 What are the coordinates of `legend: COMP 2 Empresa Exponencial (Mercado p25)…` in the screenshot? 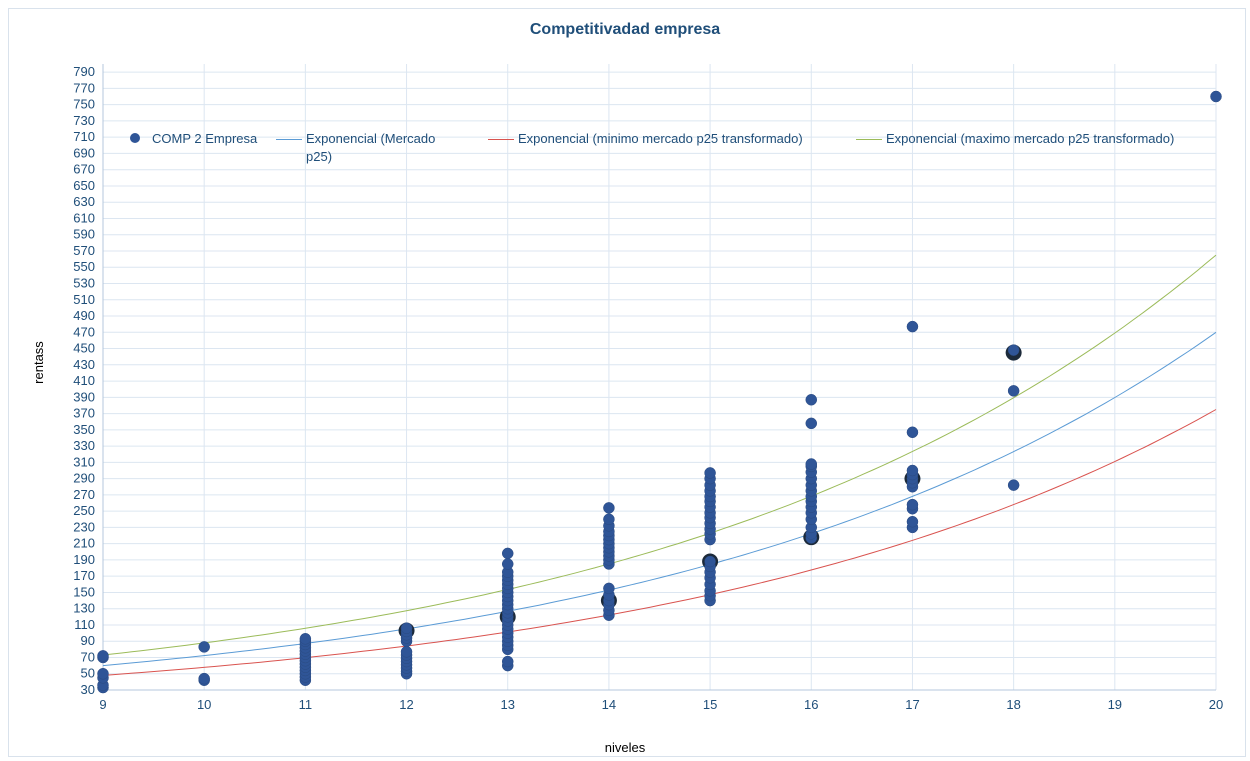 It's located at (685, 155).